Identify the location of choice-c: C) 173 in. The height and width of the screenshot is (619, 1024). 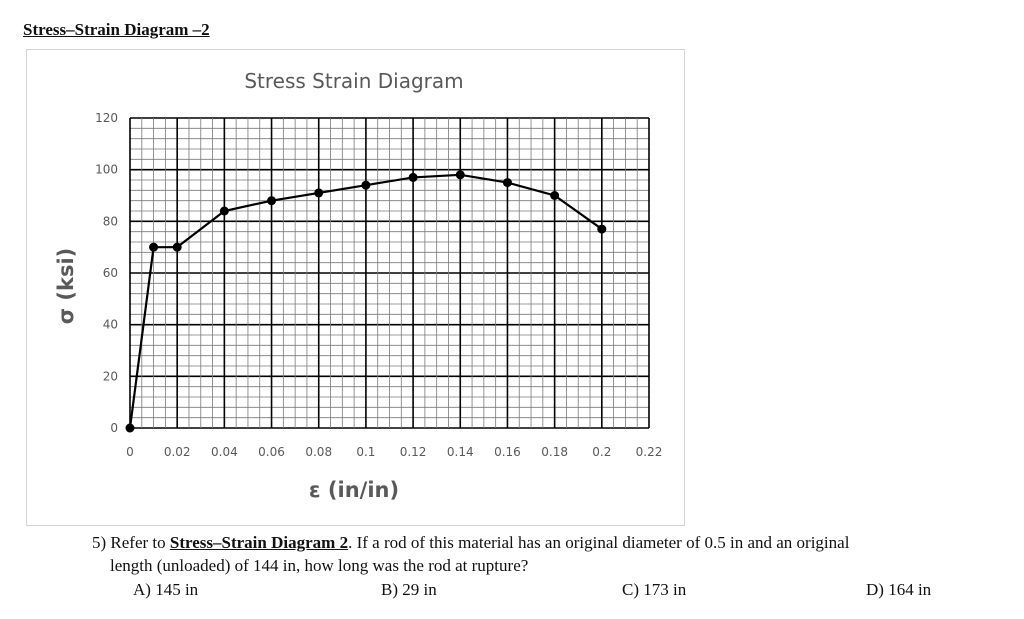
(654, 589).